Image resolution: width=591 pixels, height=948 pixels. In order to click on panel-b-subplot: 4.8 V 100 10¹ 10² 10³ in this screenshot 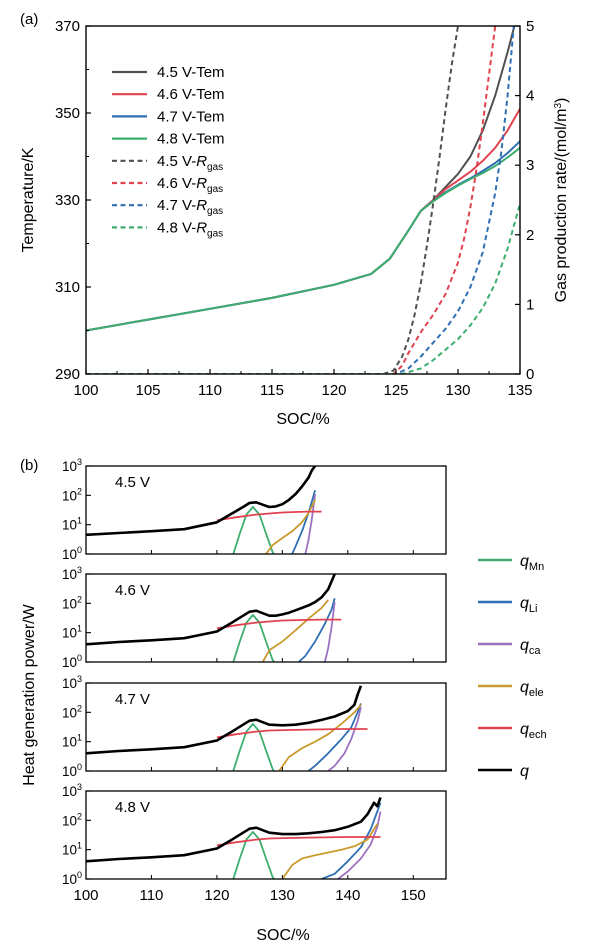, I will do `click(254, 834)`.